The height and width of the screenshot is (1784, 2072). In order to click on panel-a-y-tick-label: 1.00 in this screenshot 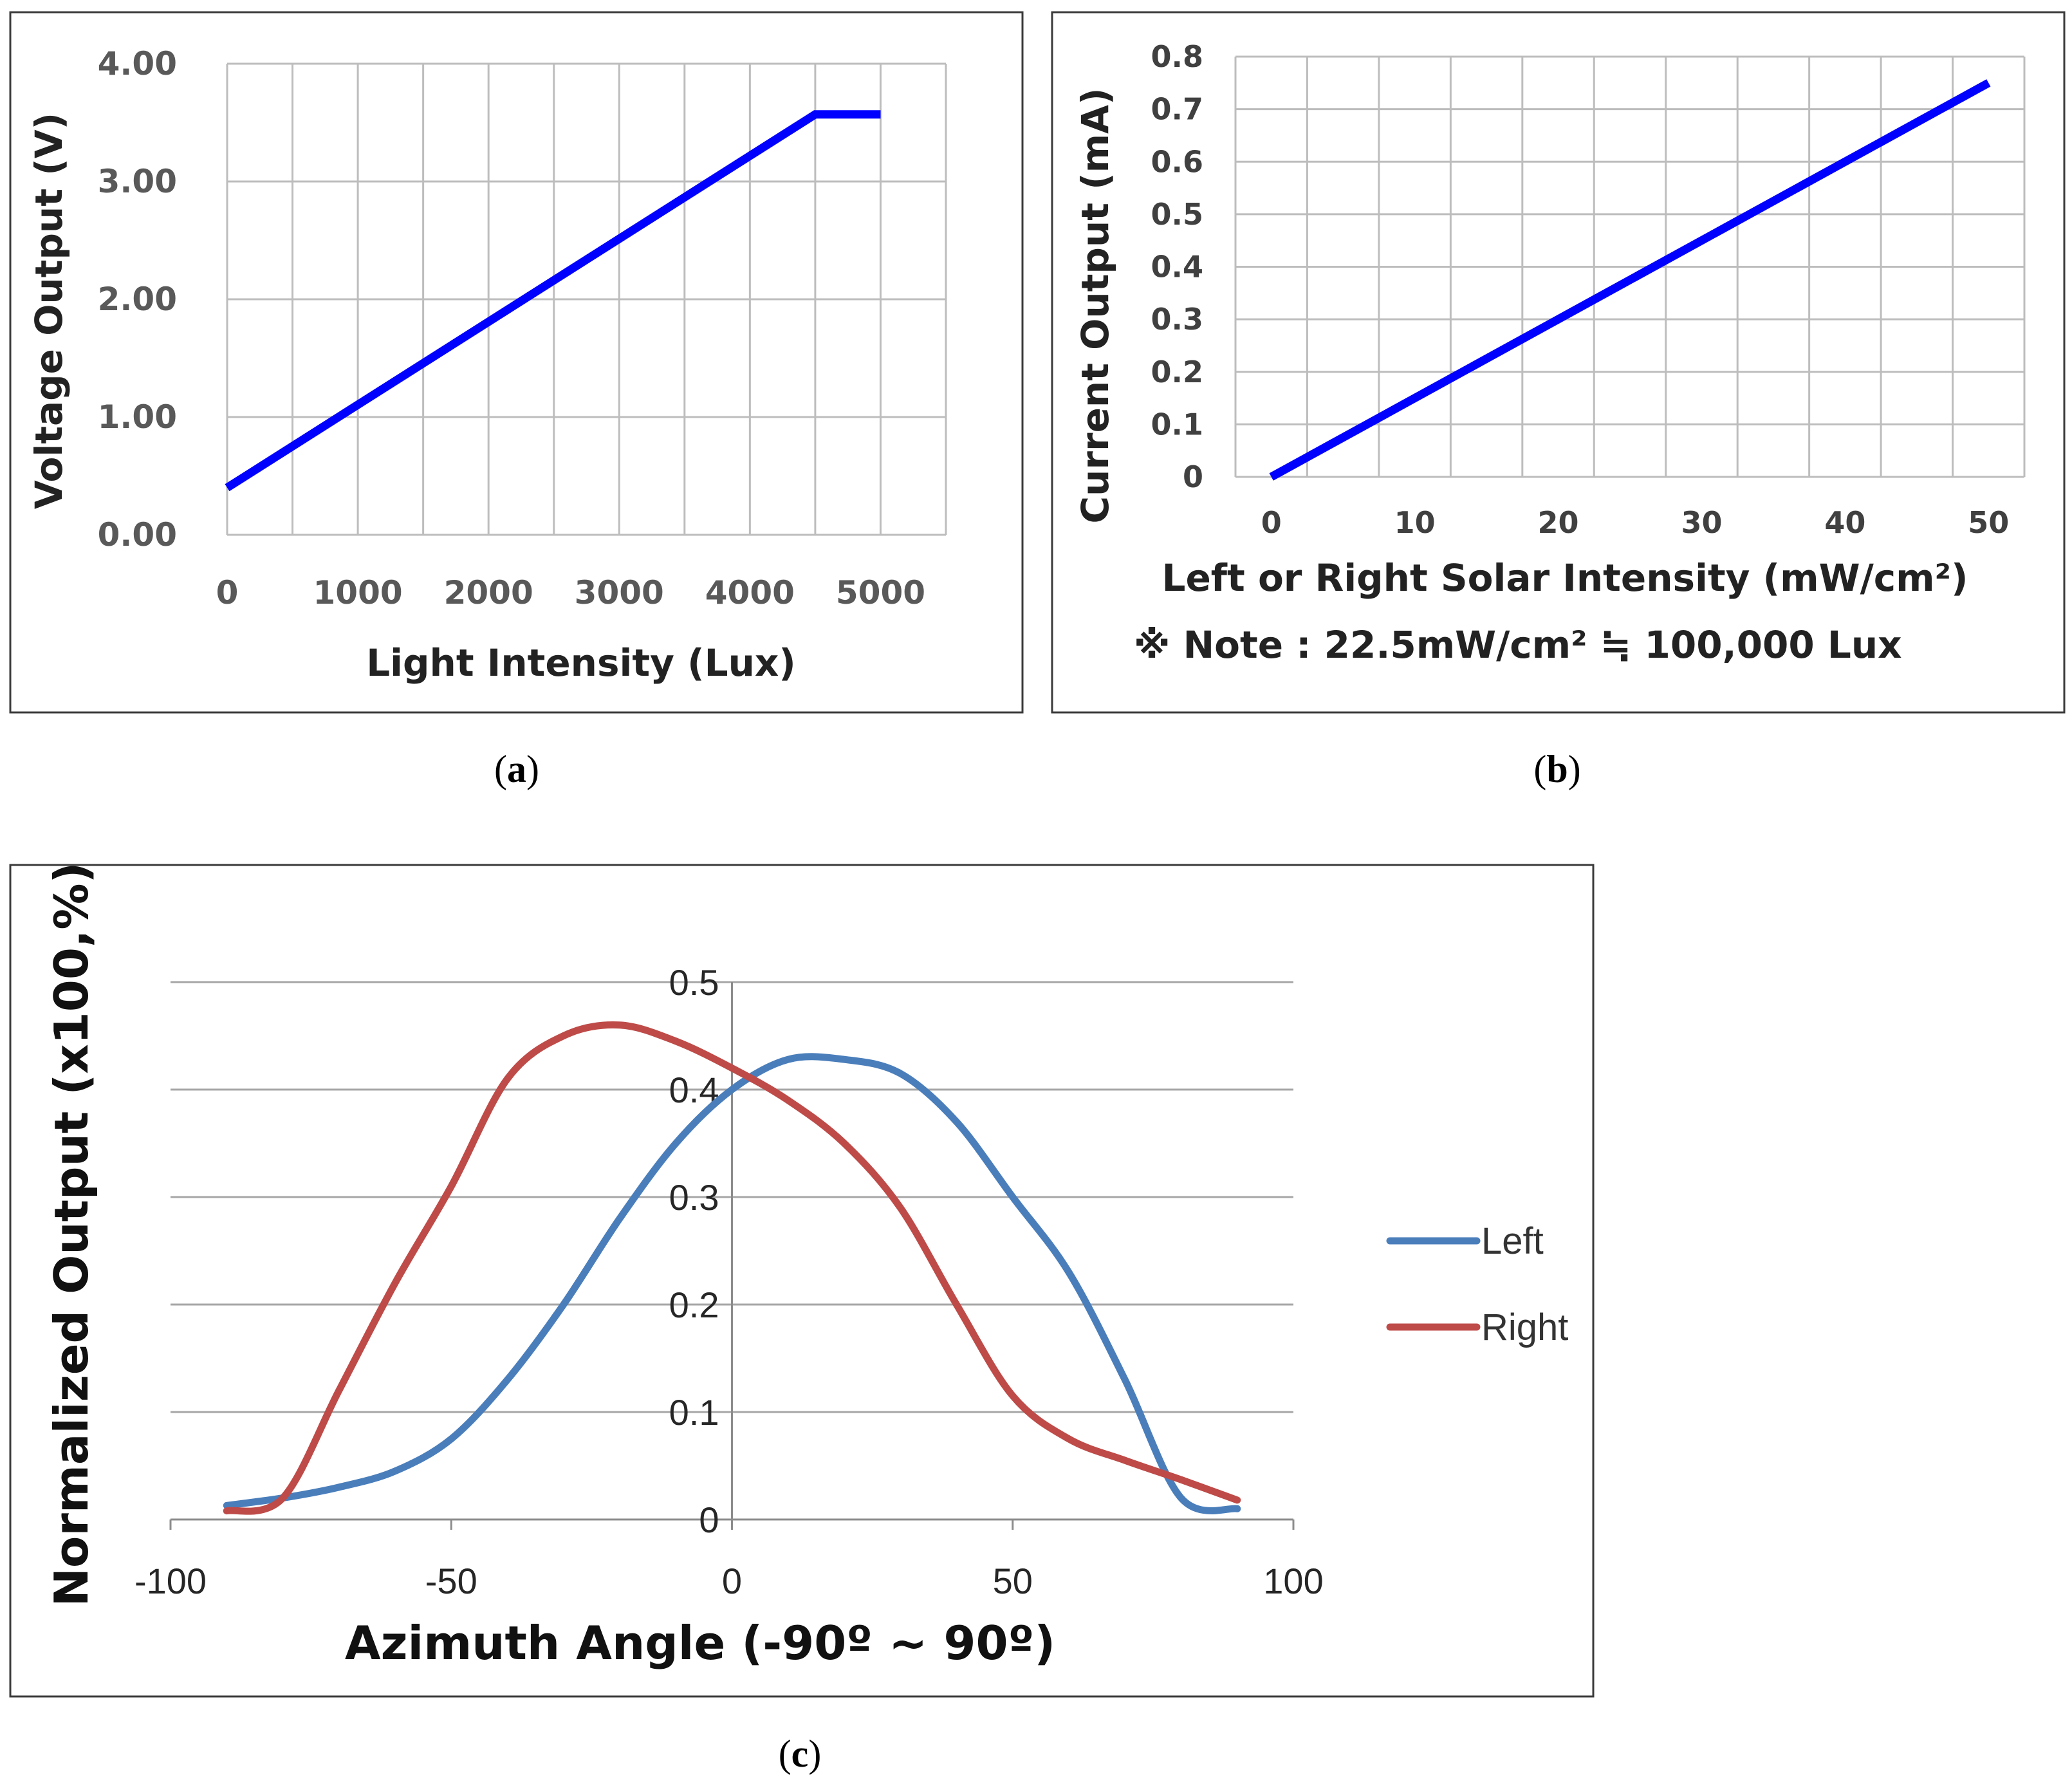, I will do `click(137, 417)`.